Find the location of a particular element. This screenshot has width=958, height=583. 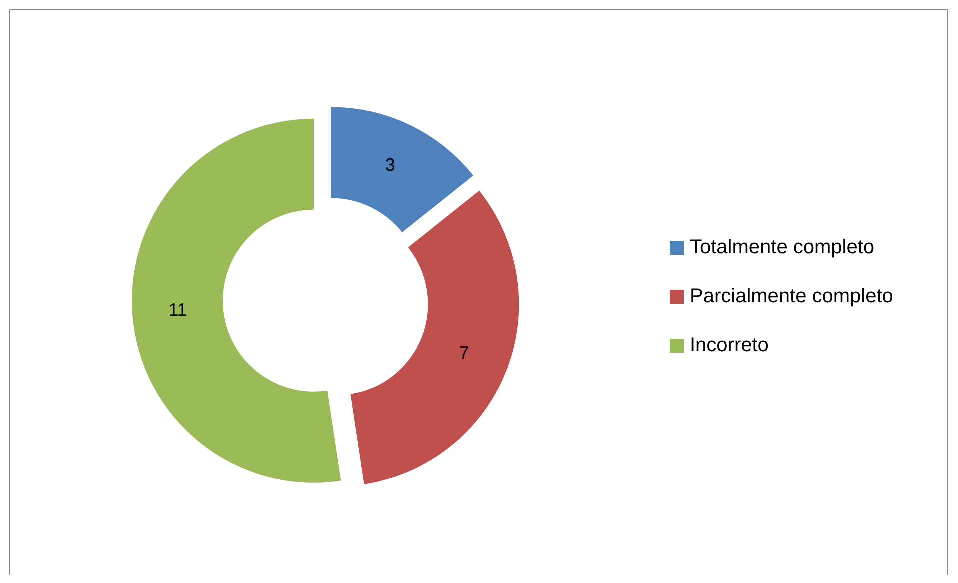

data-label: 7 is located at coordinates (464, 353).